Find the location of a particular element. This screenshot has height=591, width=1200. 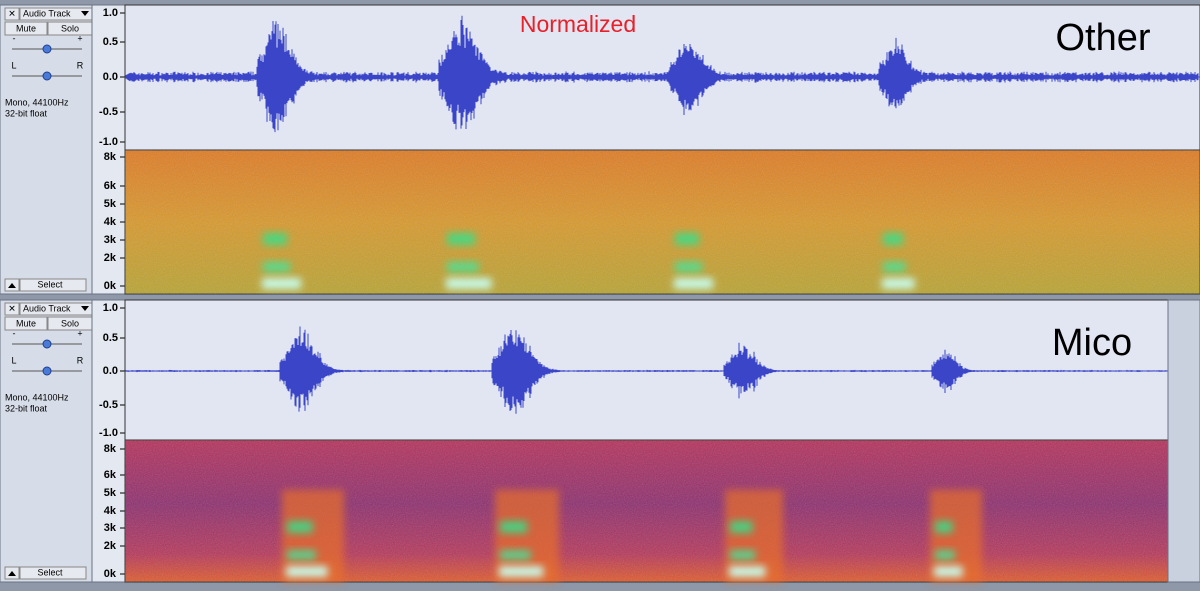

right-strip is located at coordinates (1183, 441).